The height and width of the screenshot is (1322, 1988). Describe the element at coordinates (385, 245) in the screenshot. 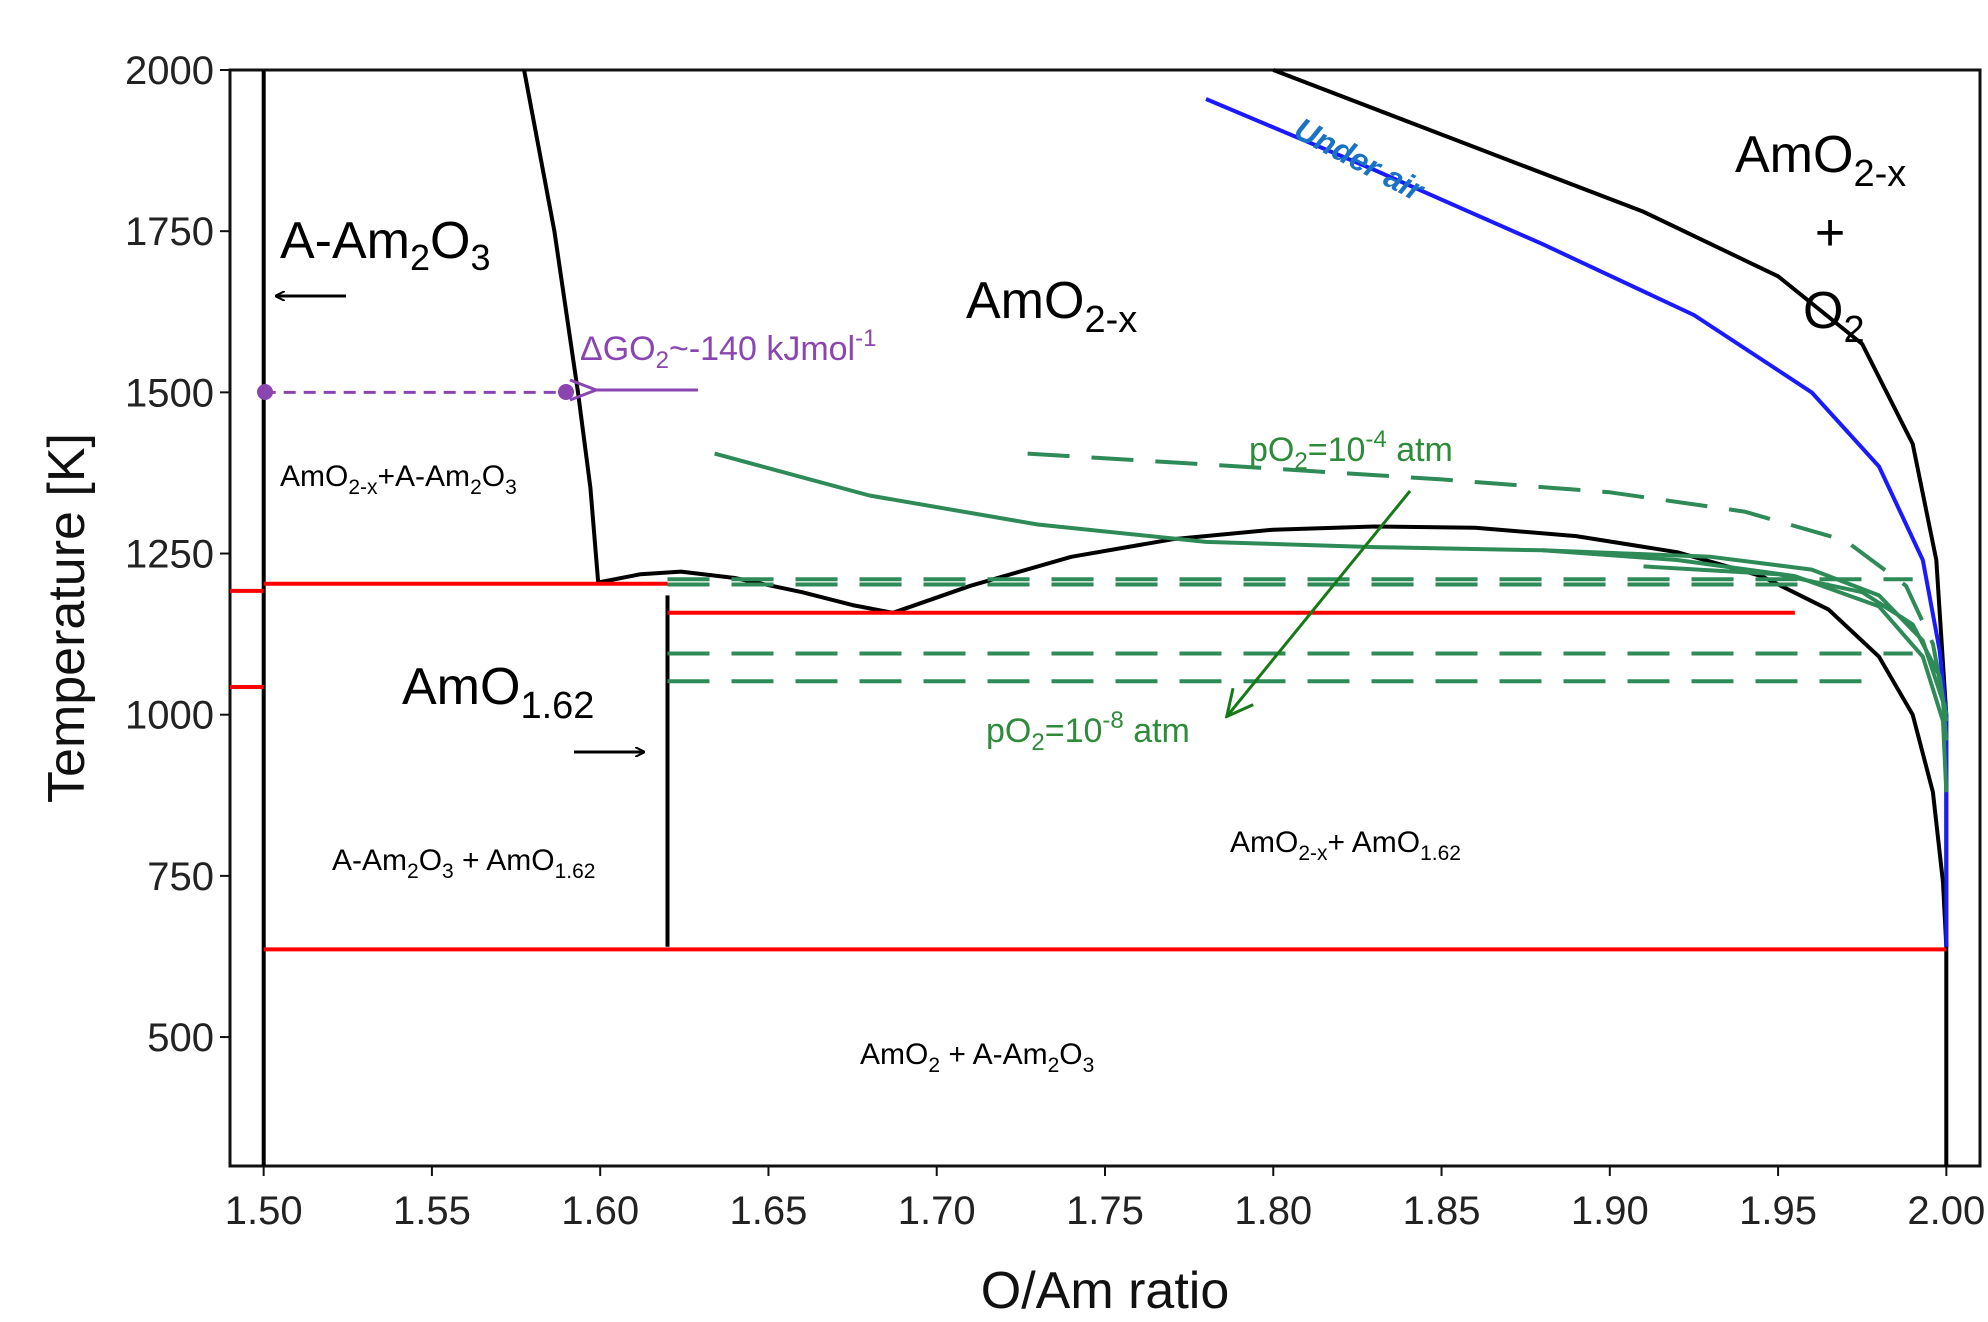

I see `label-a-am2o3: A-Am2O3` at that location.